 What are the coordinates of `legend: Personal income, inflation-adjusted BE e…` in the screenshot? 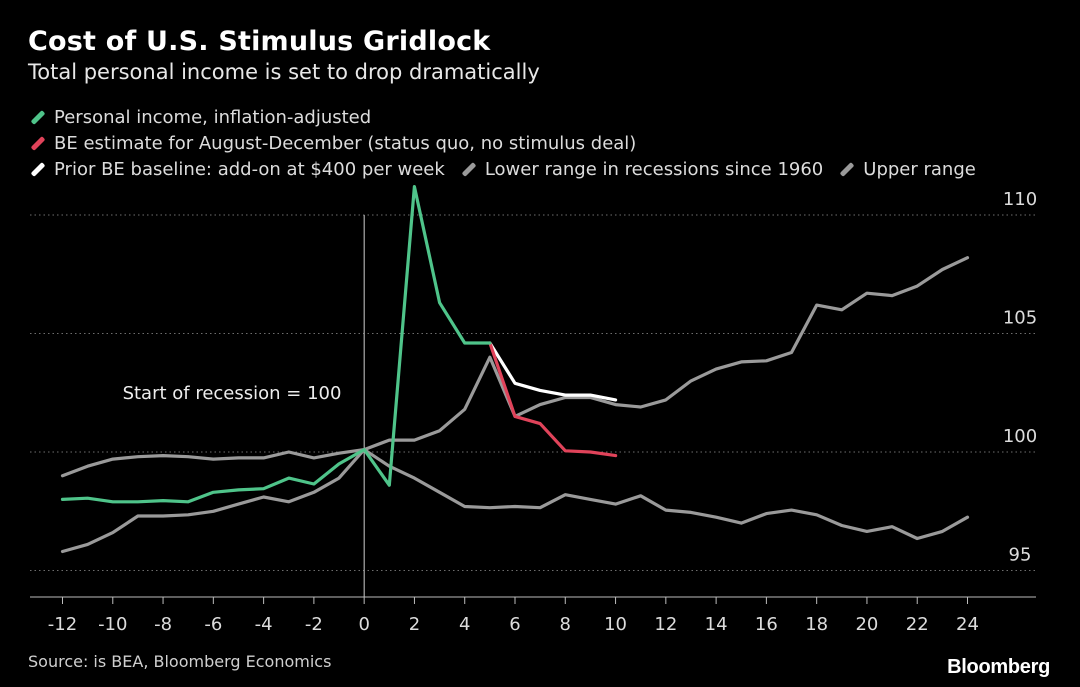 It's located at (543, 143).